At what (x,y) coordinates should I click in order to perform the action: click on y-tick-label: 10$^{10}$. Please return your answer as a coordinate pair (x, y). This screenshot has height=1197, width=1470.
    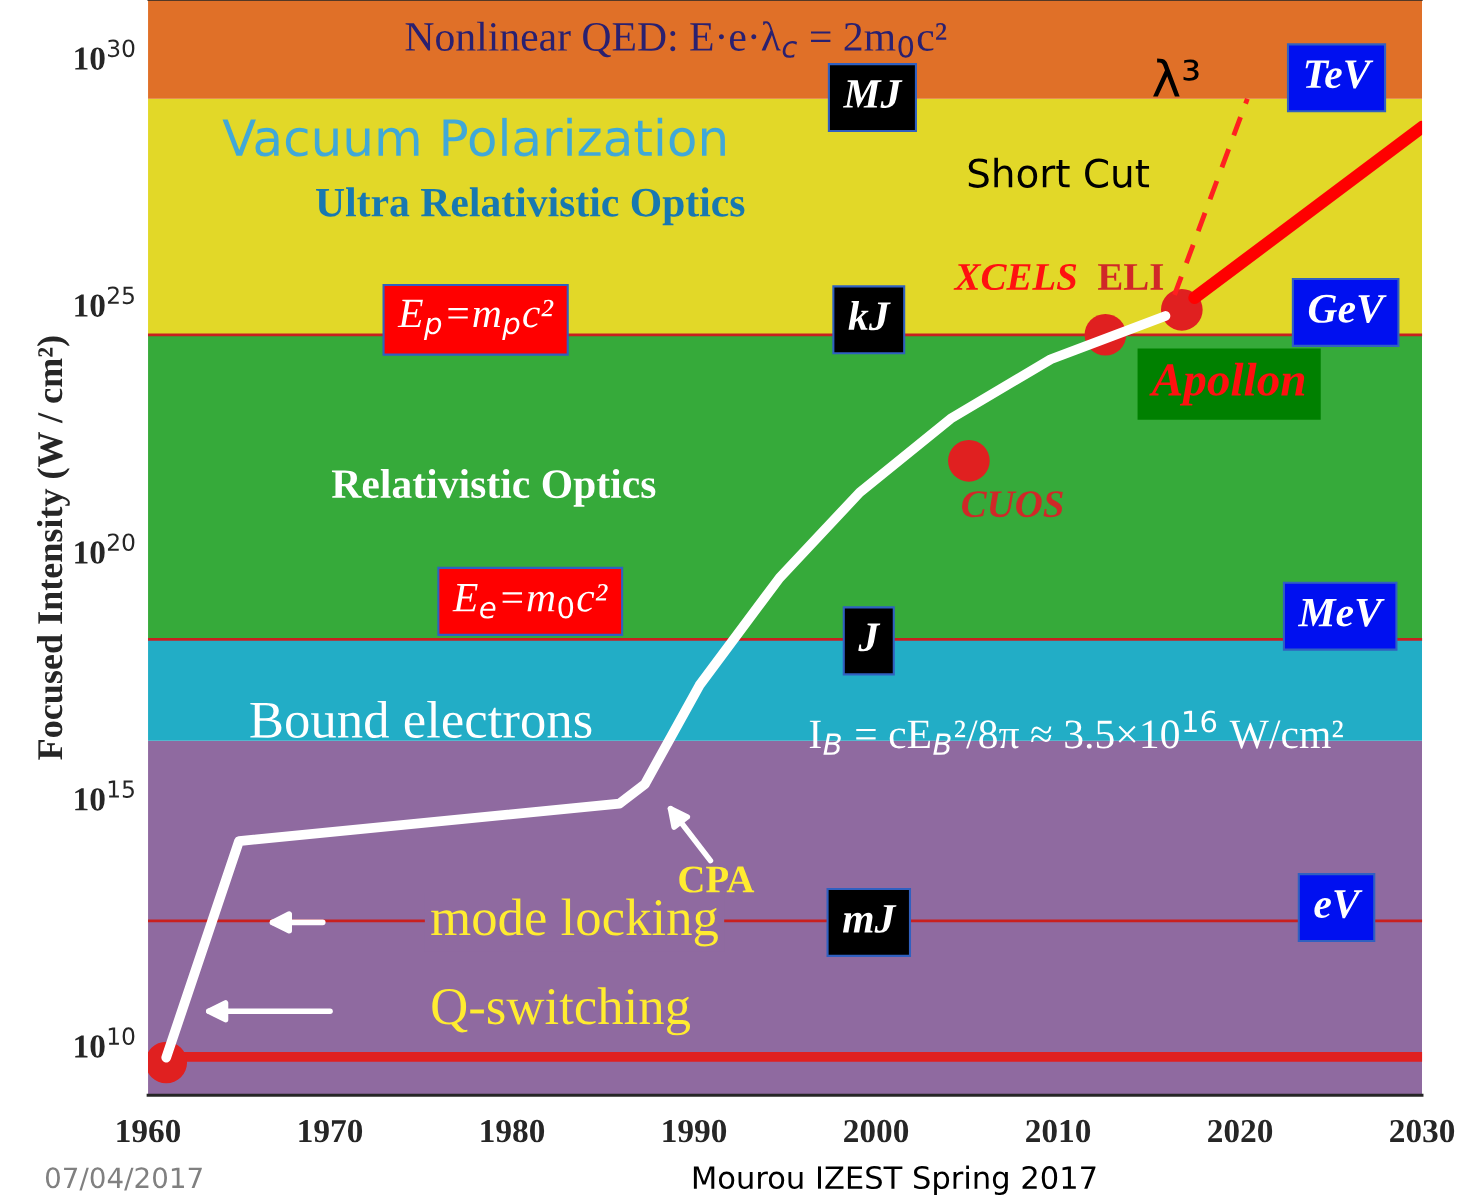
    Looking at the image, I should click on (105, 1042).